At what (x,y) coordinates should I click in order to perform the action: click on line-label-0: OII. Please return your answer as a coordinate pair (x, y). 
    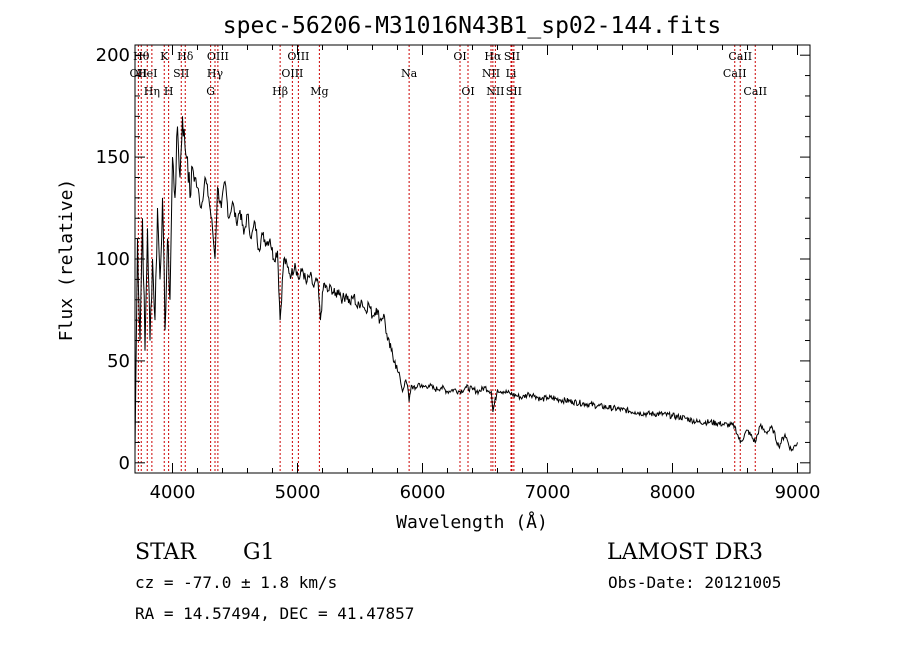
    Looking at the image, I should click on (139, 73).